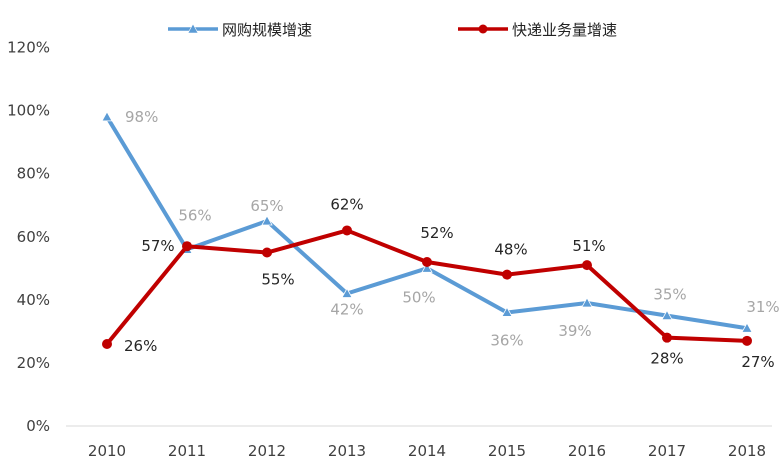 The width and height of the screenshot is (782, 469). What do you see at coordinates (347, 451) in the screenshot?
I see `x-tick-label: 2013` at bounding box center [347, 451].